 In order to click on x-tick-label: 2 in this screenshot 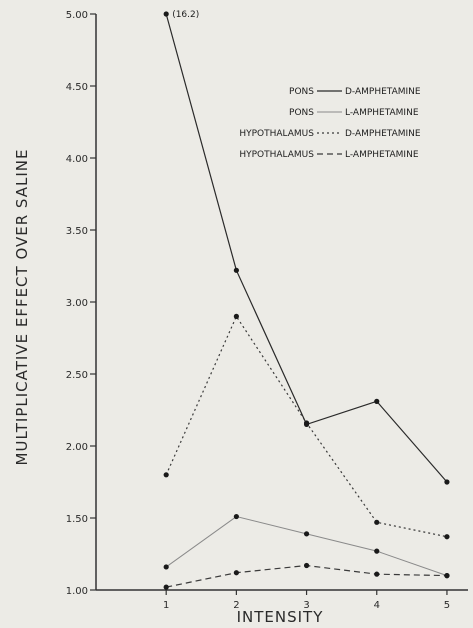, I will do `click(236, 605)`.